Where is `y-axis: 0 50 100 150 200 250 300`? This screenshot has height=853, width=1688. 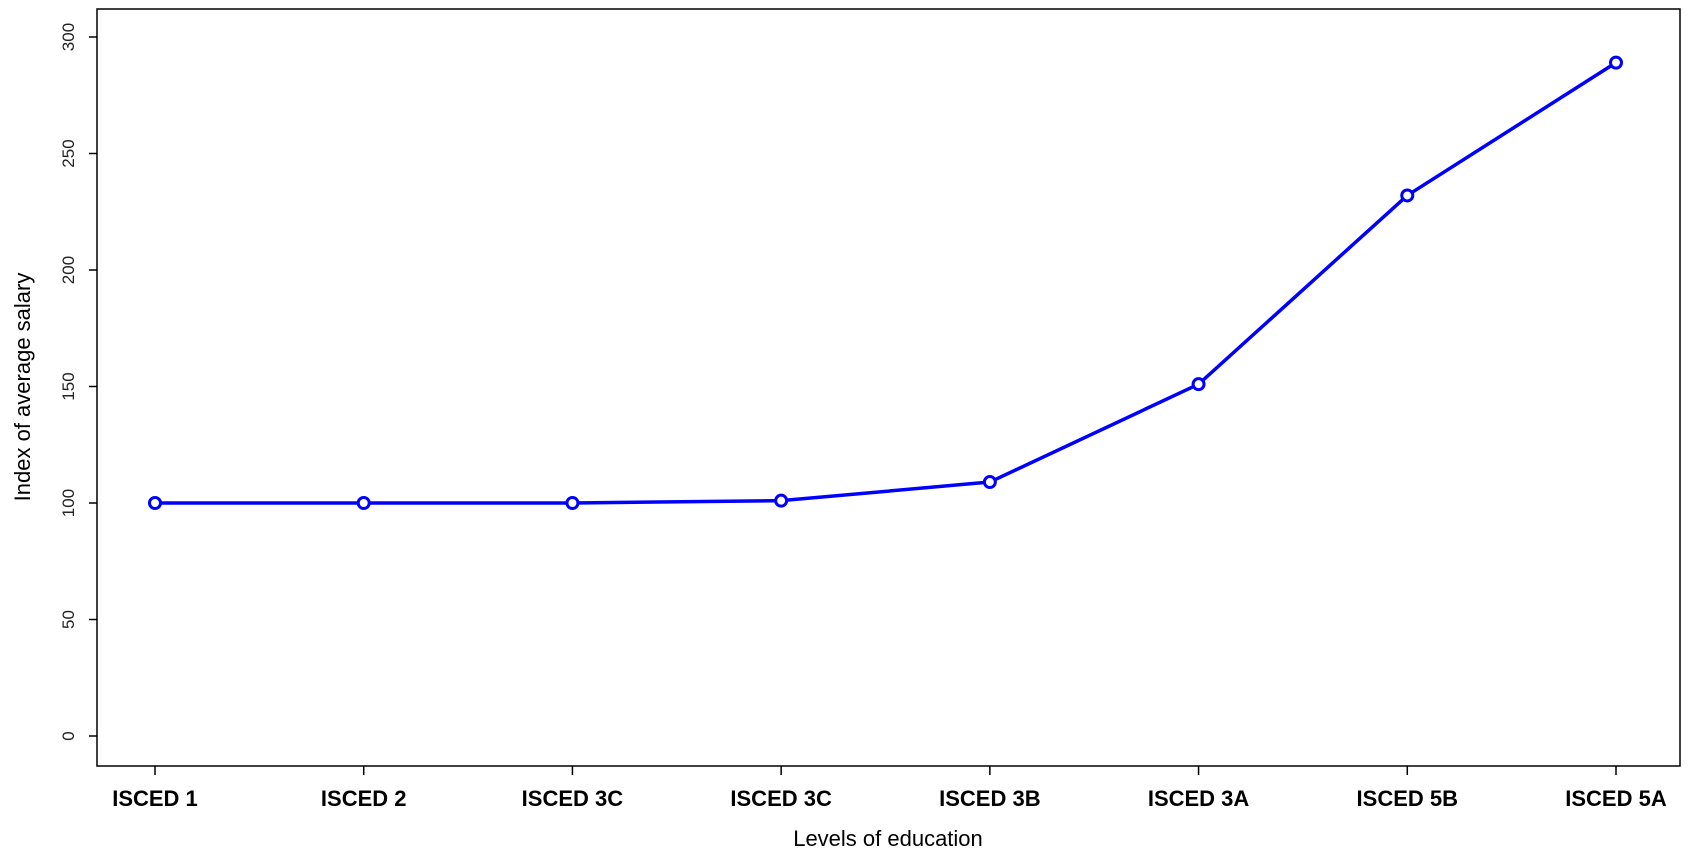 y-axis: 0 50 100 150 200 250 300 is located at coordinates (78, 382).